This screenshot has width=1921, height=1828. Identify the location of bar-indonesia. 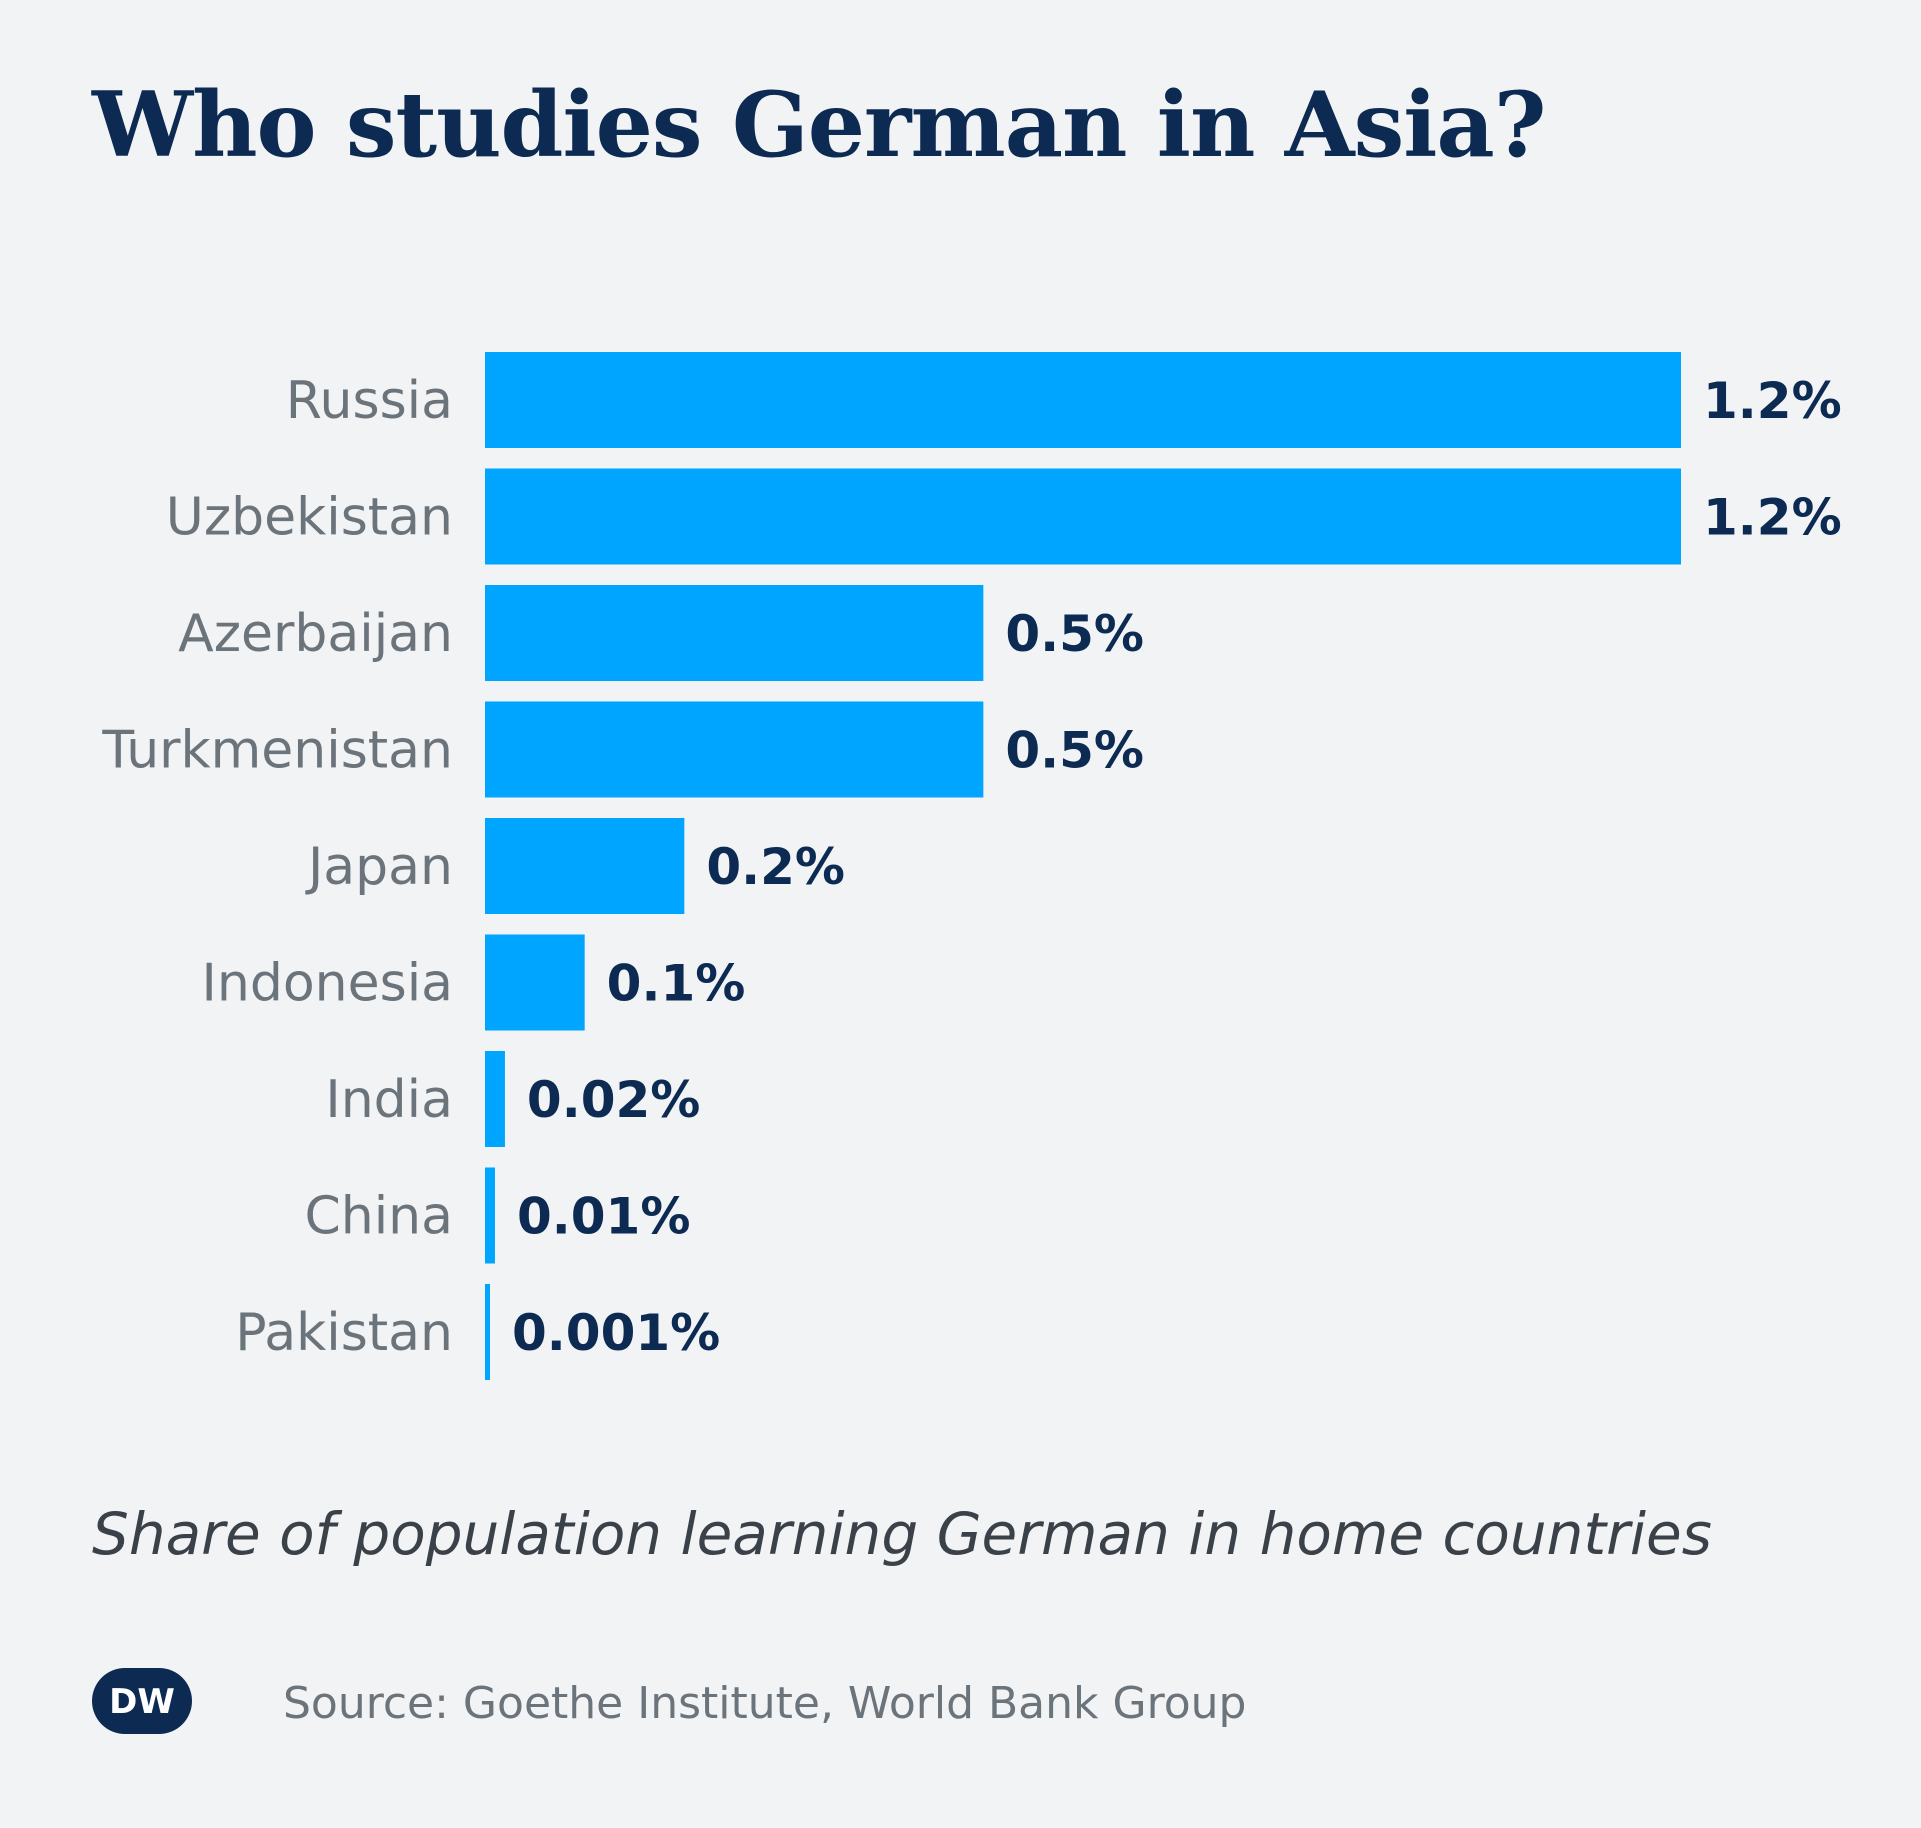
(535, 982).